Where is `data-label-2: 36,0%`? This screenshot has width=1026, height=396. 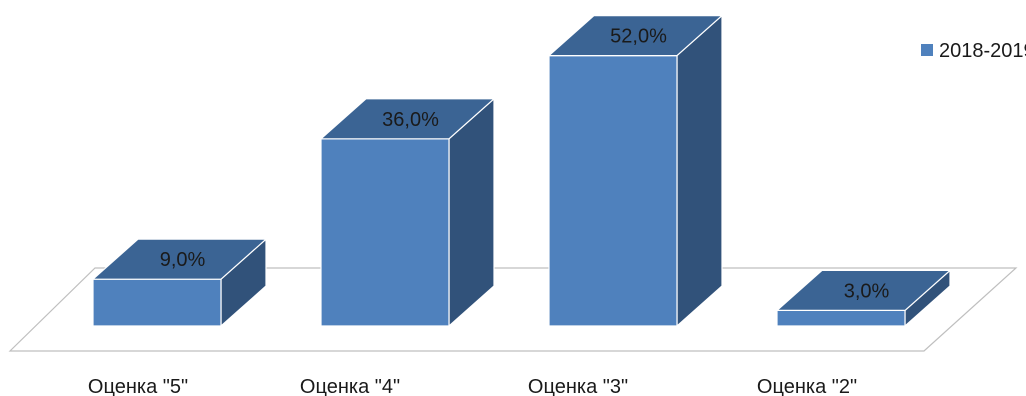
data-label-2: 36,0% is located at coordinates (410, 120).